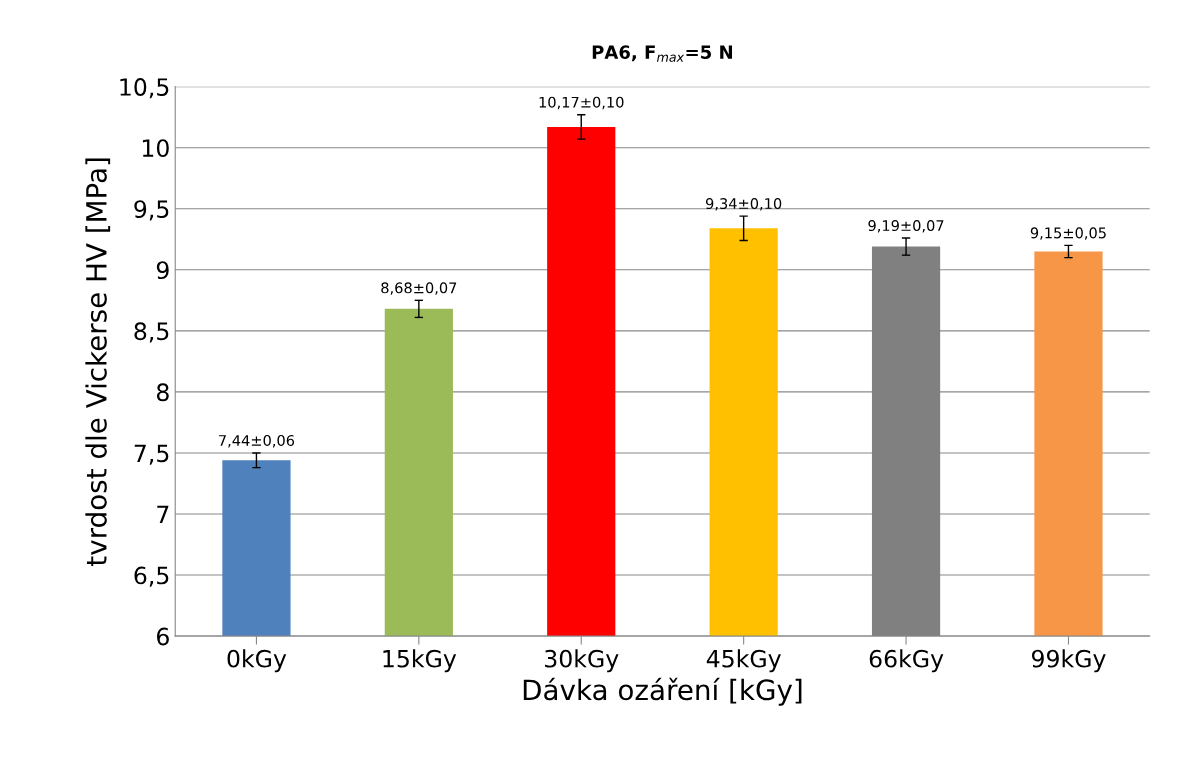  I want to click on x-tick-label: 66kGy, so click(906, 661).